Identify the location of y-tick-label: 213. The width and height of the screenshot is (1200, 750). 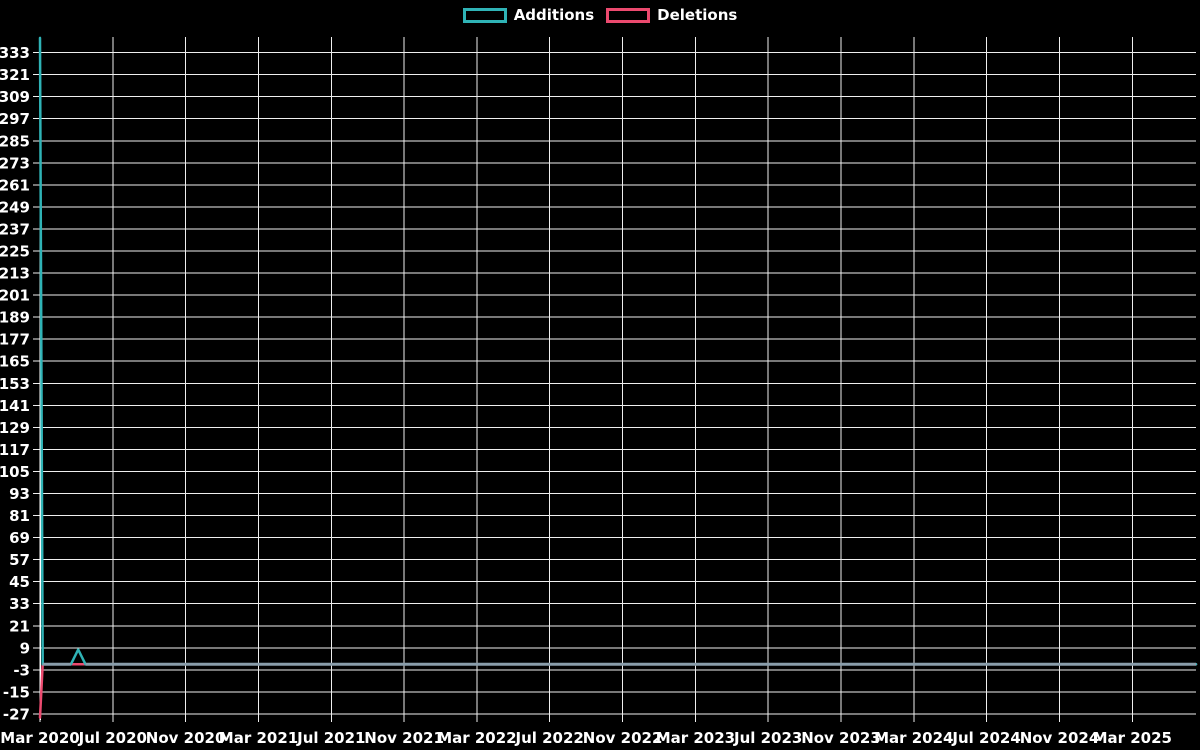
(15, 274).